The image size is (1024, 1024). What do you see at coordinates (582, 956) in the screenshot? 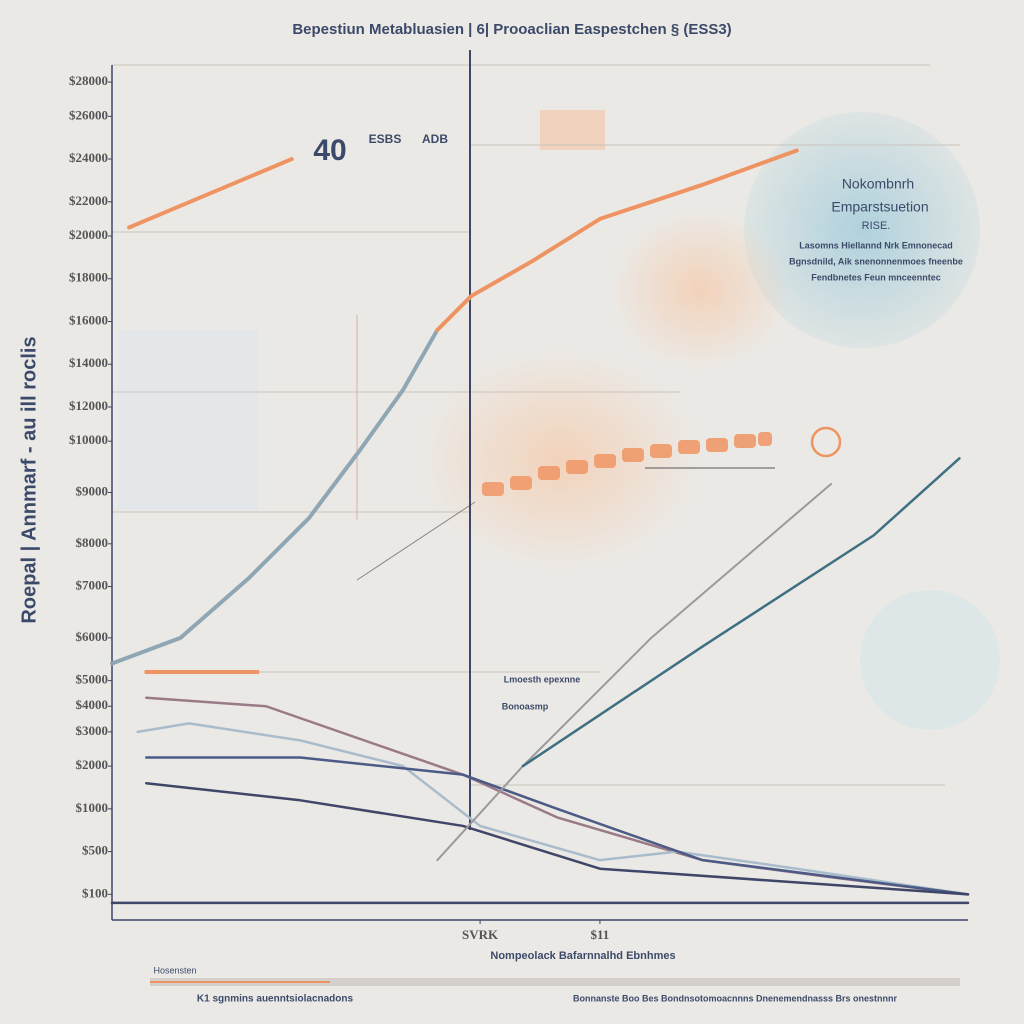
I see `x-axis-label: Nompeolack Bafarnnalhd Ebnhmes` at bounding box center [582, 956].